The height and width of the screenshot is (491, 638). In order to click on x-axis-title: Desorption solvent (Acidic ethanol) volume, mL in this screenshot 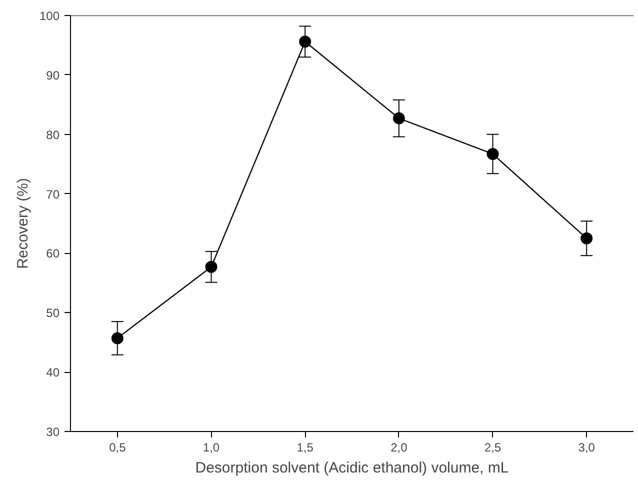, I will do `click(352, 468)`.